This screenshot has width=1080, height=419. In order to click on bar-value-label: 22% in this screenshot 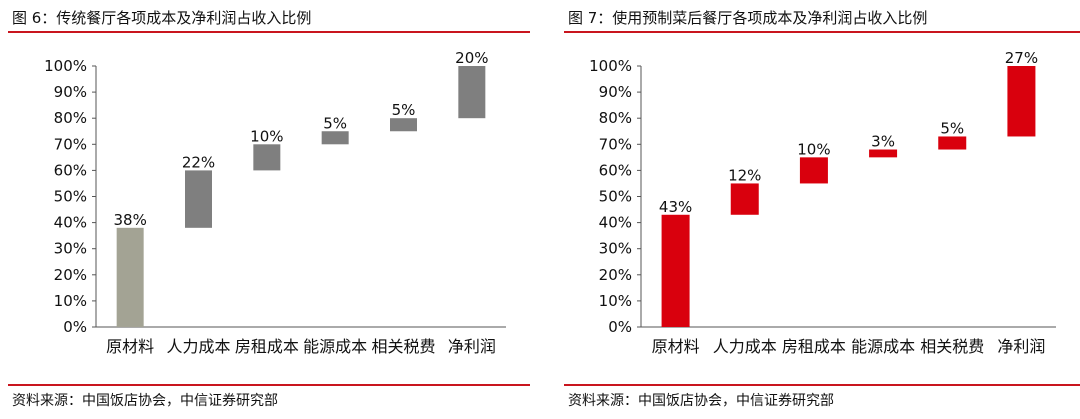, I will do `click(198, 162)`.